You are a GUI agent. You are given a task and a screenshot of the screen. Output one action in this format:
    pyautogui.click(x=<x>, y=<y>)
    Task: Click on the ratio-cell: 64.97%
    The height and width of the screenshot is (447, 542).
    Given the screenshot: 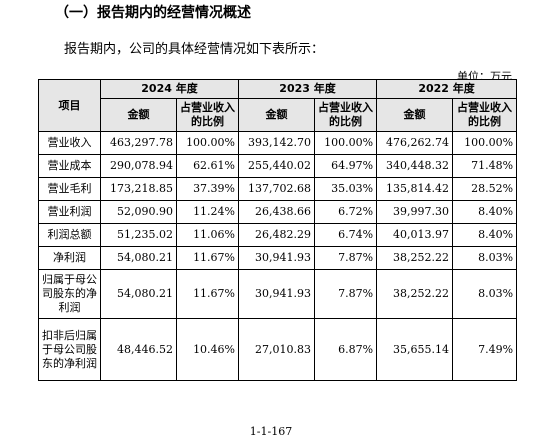 What is the action you would take?
    pyautogui.click(x=346, y=166)
    